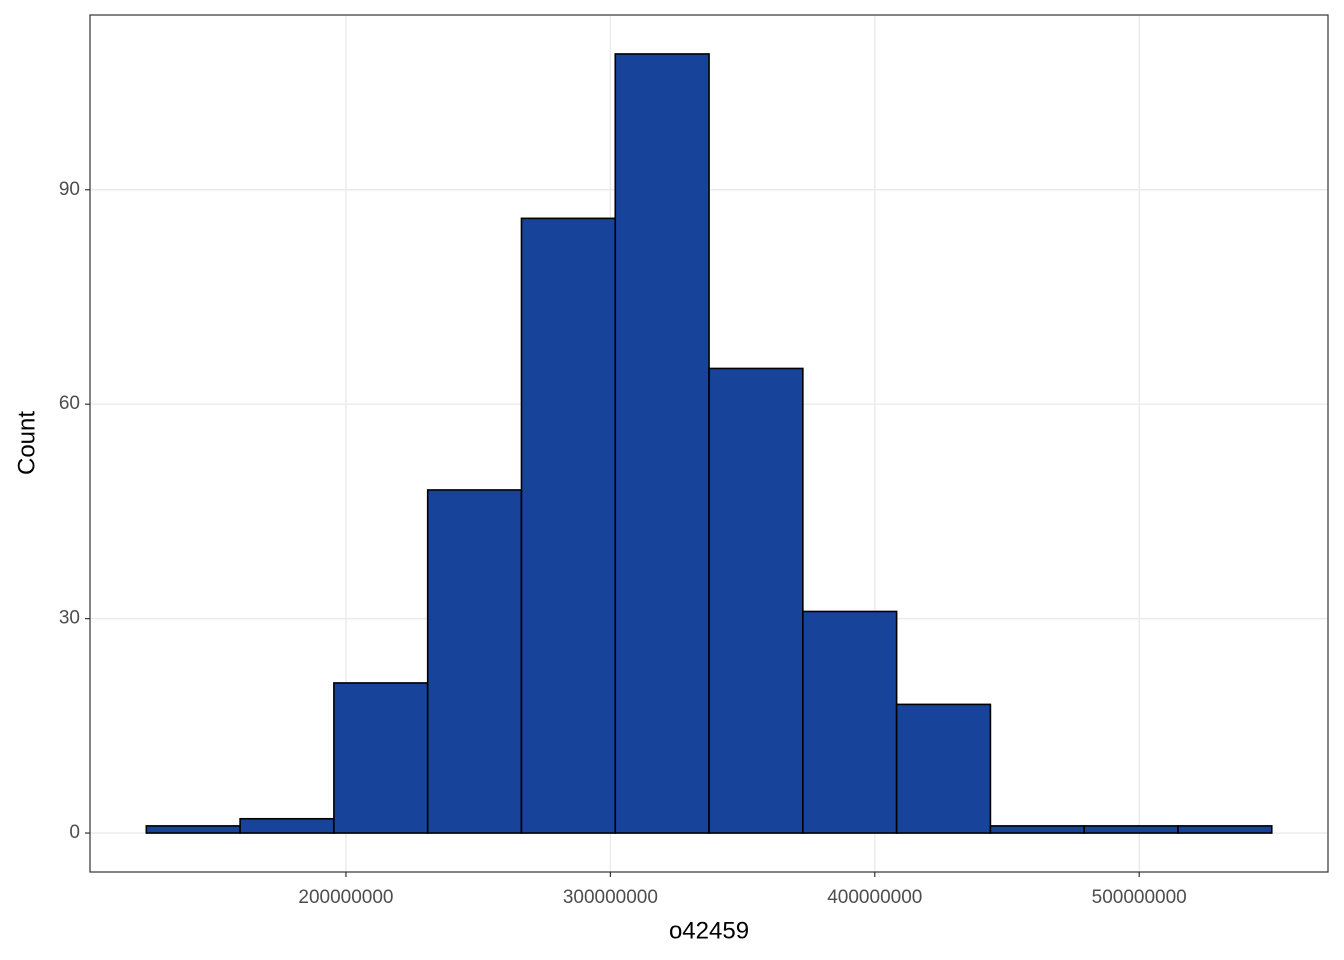 The image size is (1344, 960). Describe the element at coordinates (26, 443) in the screenshot. I see `y-axis-title: Count` at that location.